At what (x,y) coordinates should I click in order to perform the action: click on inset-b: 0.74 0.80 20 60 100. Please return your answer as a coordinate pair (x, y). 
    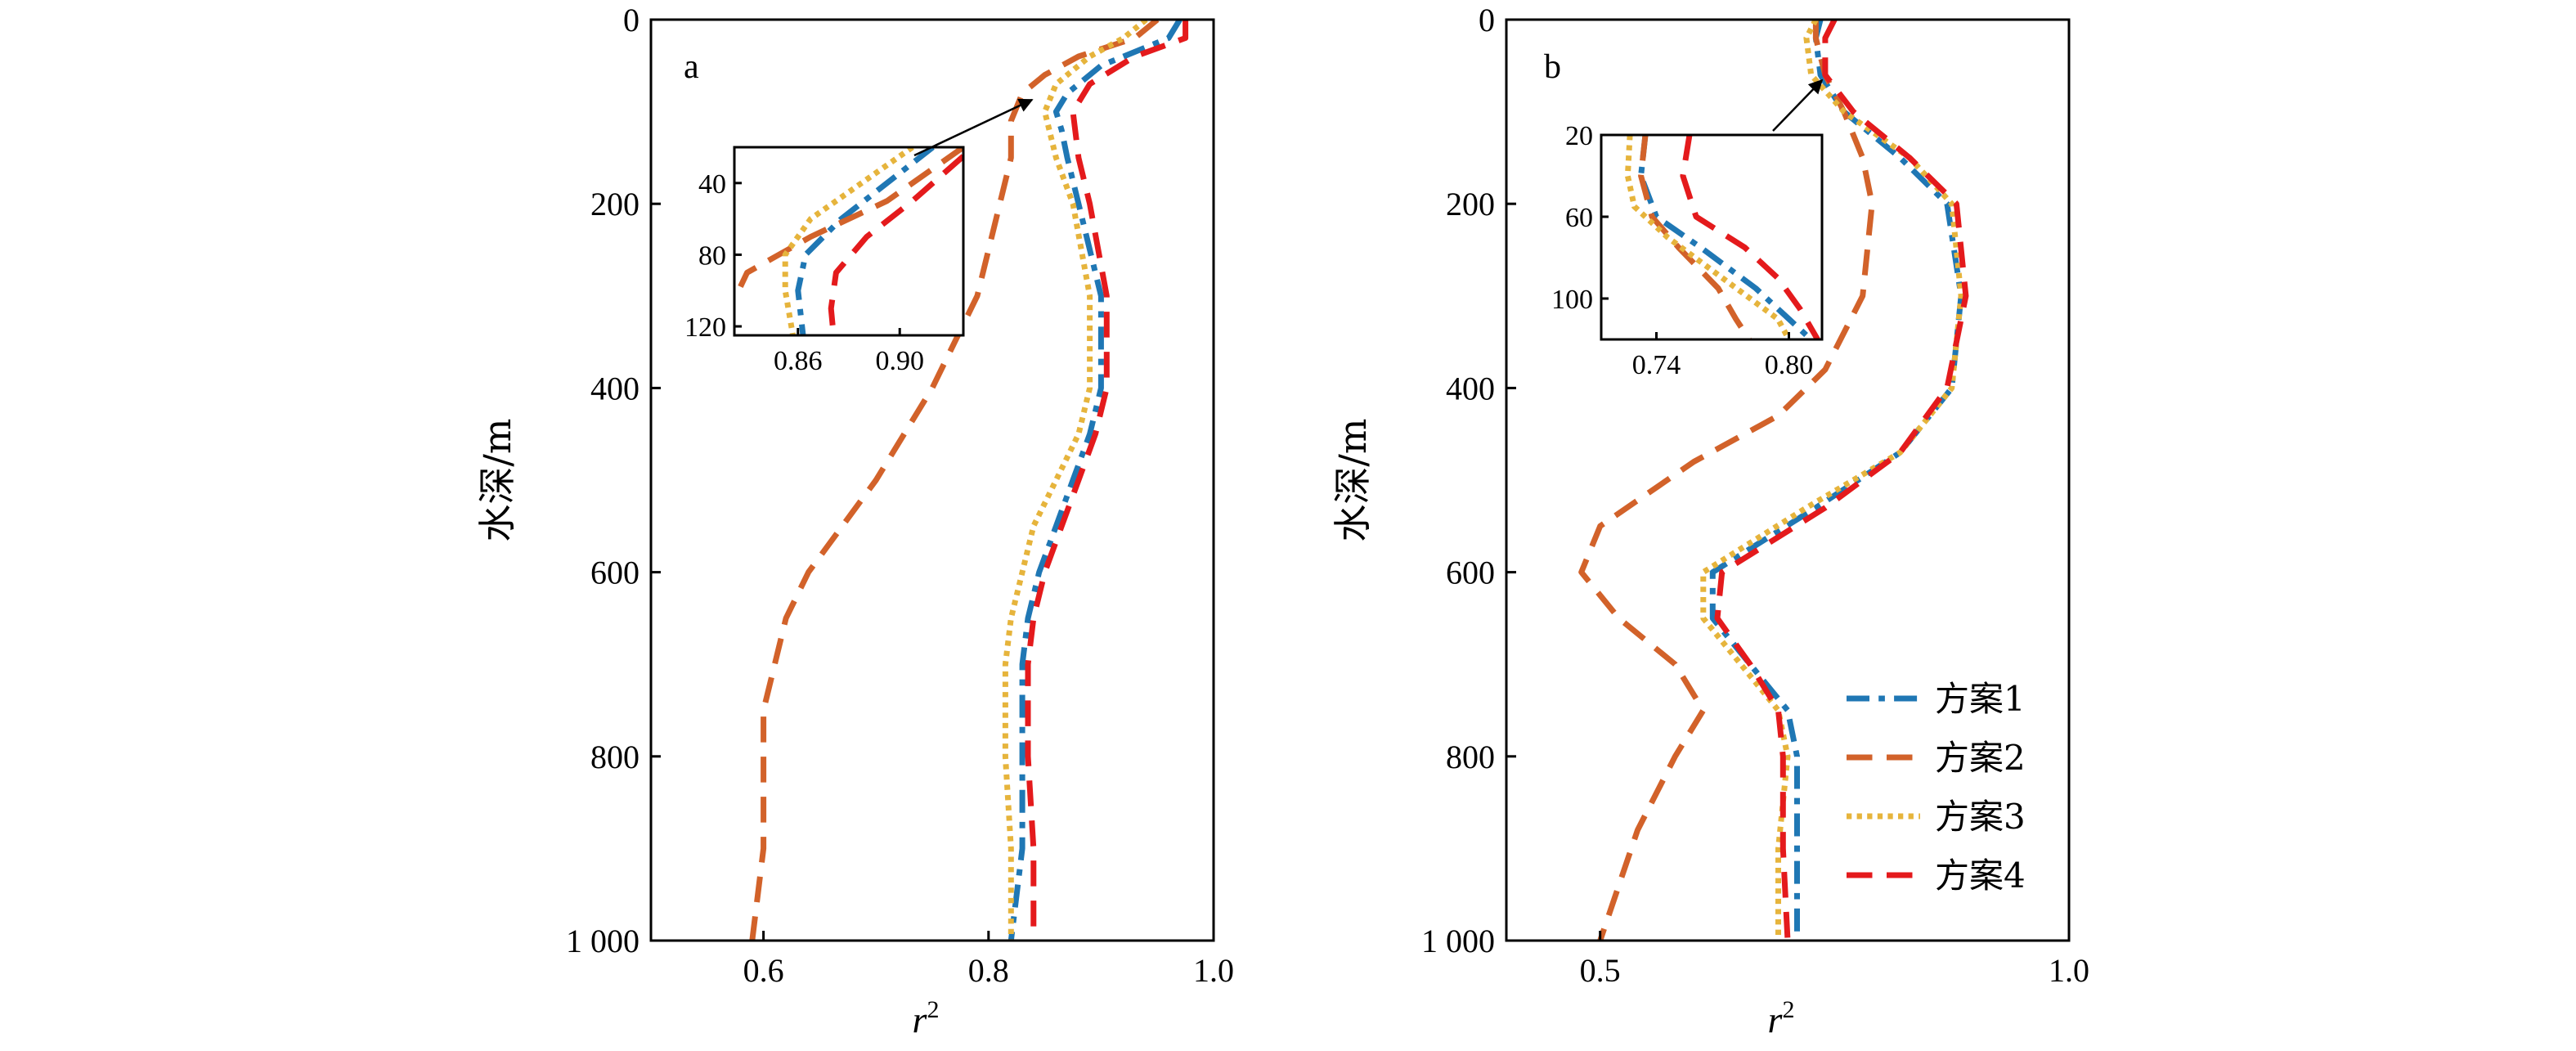
    Looking at the image, I should click on (1688, 250).